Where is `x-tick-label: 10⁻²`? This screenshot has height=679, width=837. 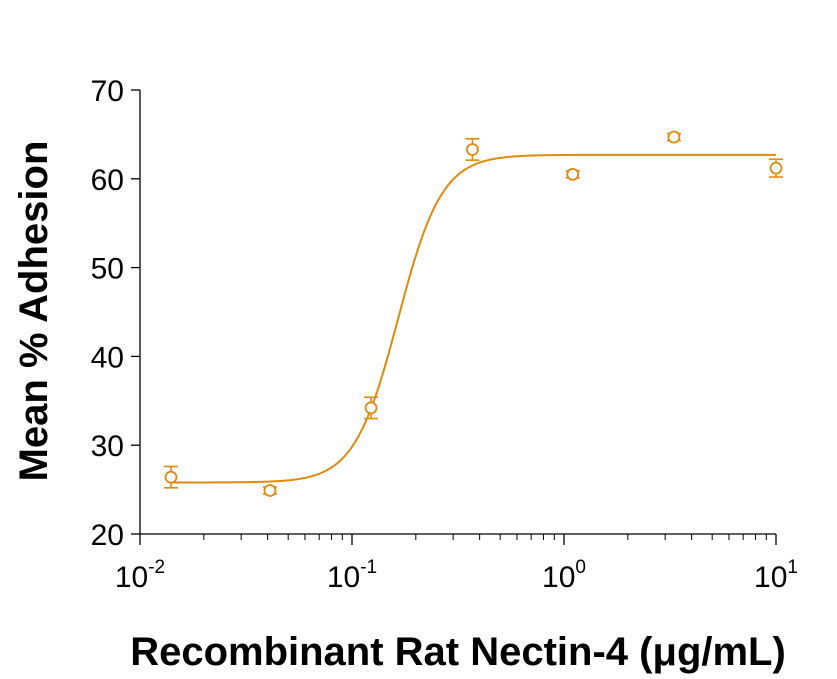
x-tick-label: 10⁻² is located at coordinates (140, 575).